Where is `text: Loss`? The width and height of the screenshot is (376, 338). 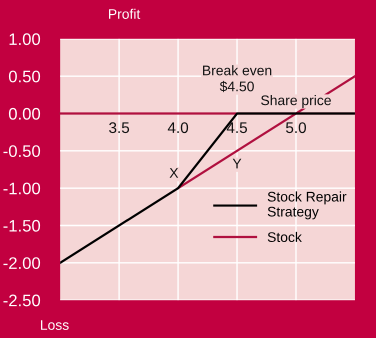 text: Loss is located at coordinates (54, 325).